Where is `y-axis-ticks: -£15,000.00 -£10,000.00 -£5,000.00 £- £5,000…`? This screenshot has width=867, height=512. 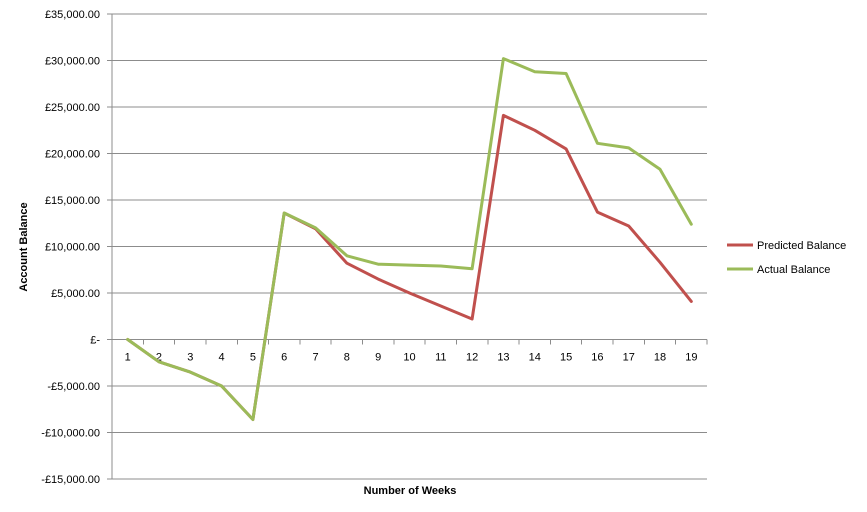
y-axis-ticks: -£15,000.00 -£10,000.00 -£5,000.00 £- £5,000… is located at coordinates (76, 247).